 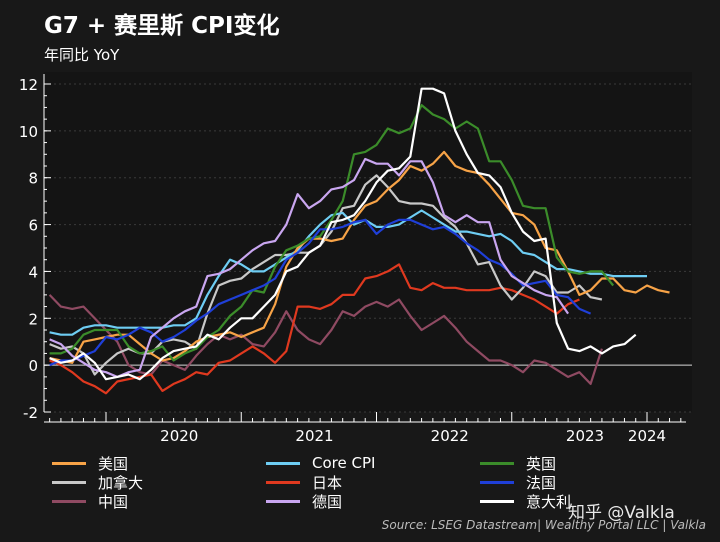 What do you see at coordinates (33, 179) in the screenshot?
I see `y-tick-label: 8` at bounding box center [33, 179].